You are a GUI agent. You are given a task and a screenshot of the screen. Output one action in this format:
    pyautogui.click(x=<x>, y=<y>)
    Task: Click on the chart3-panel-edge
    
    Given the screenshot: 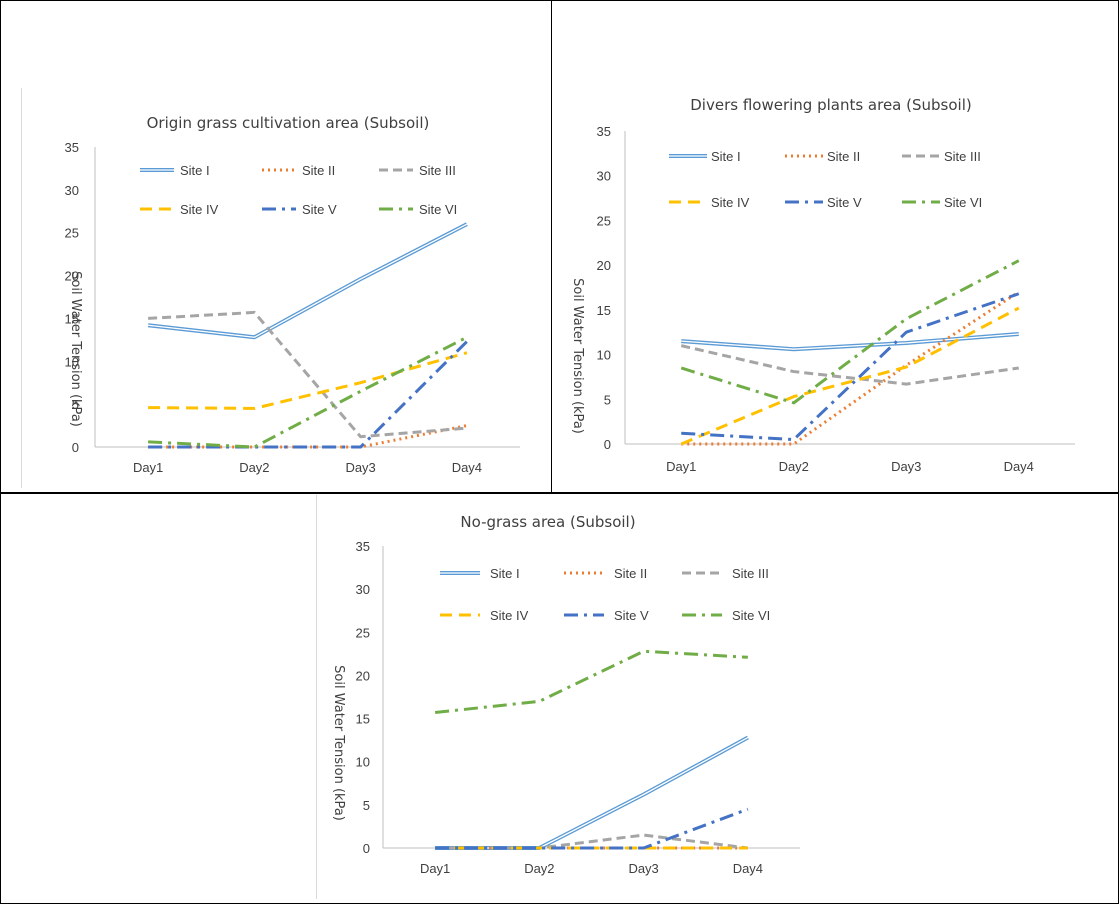 What is the action you would take?
    pyautogui.click(x=316, y=697)
    